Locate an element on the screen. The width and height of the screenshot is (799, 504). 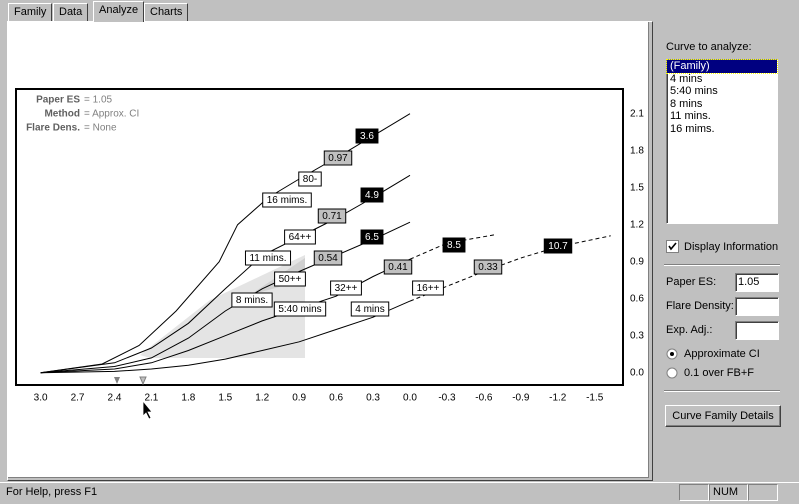
curve-label: 16 mims. is located at coordinates (287, 200).